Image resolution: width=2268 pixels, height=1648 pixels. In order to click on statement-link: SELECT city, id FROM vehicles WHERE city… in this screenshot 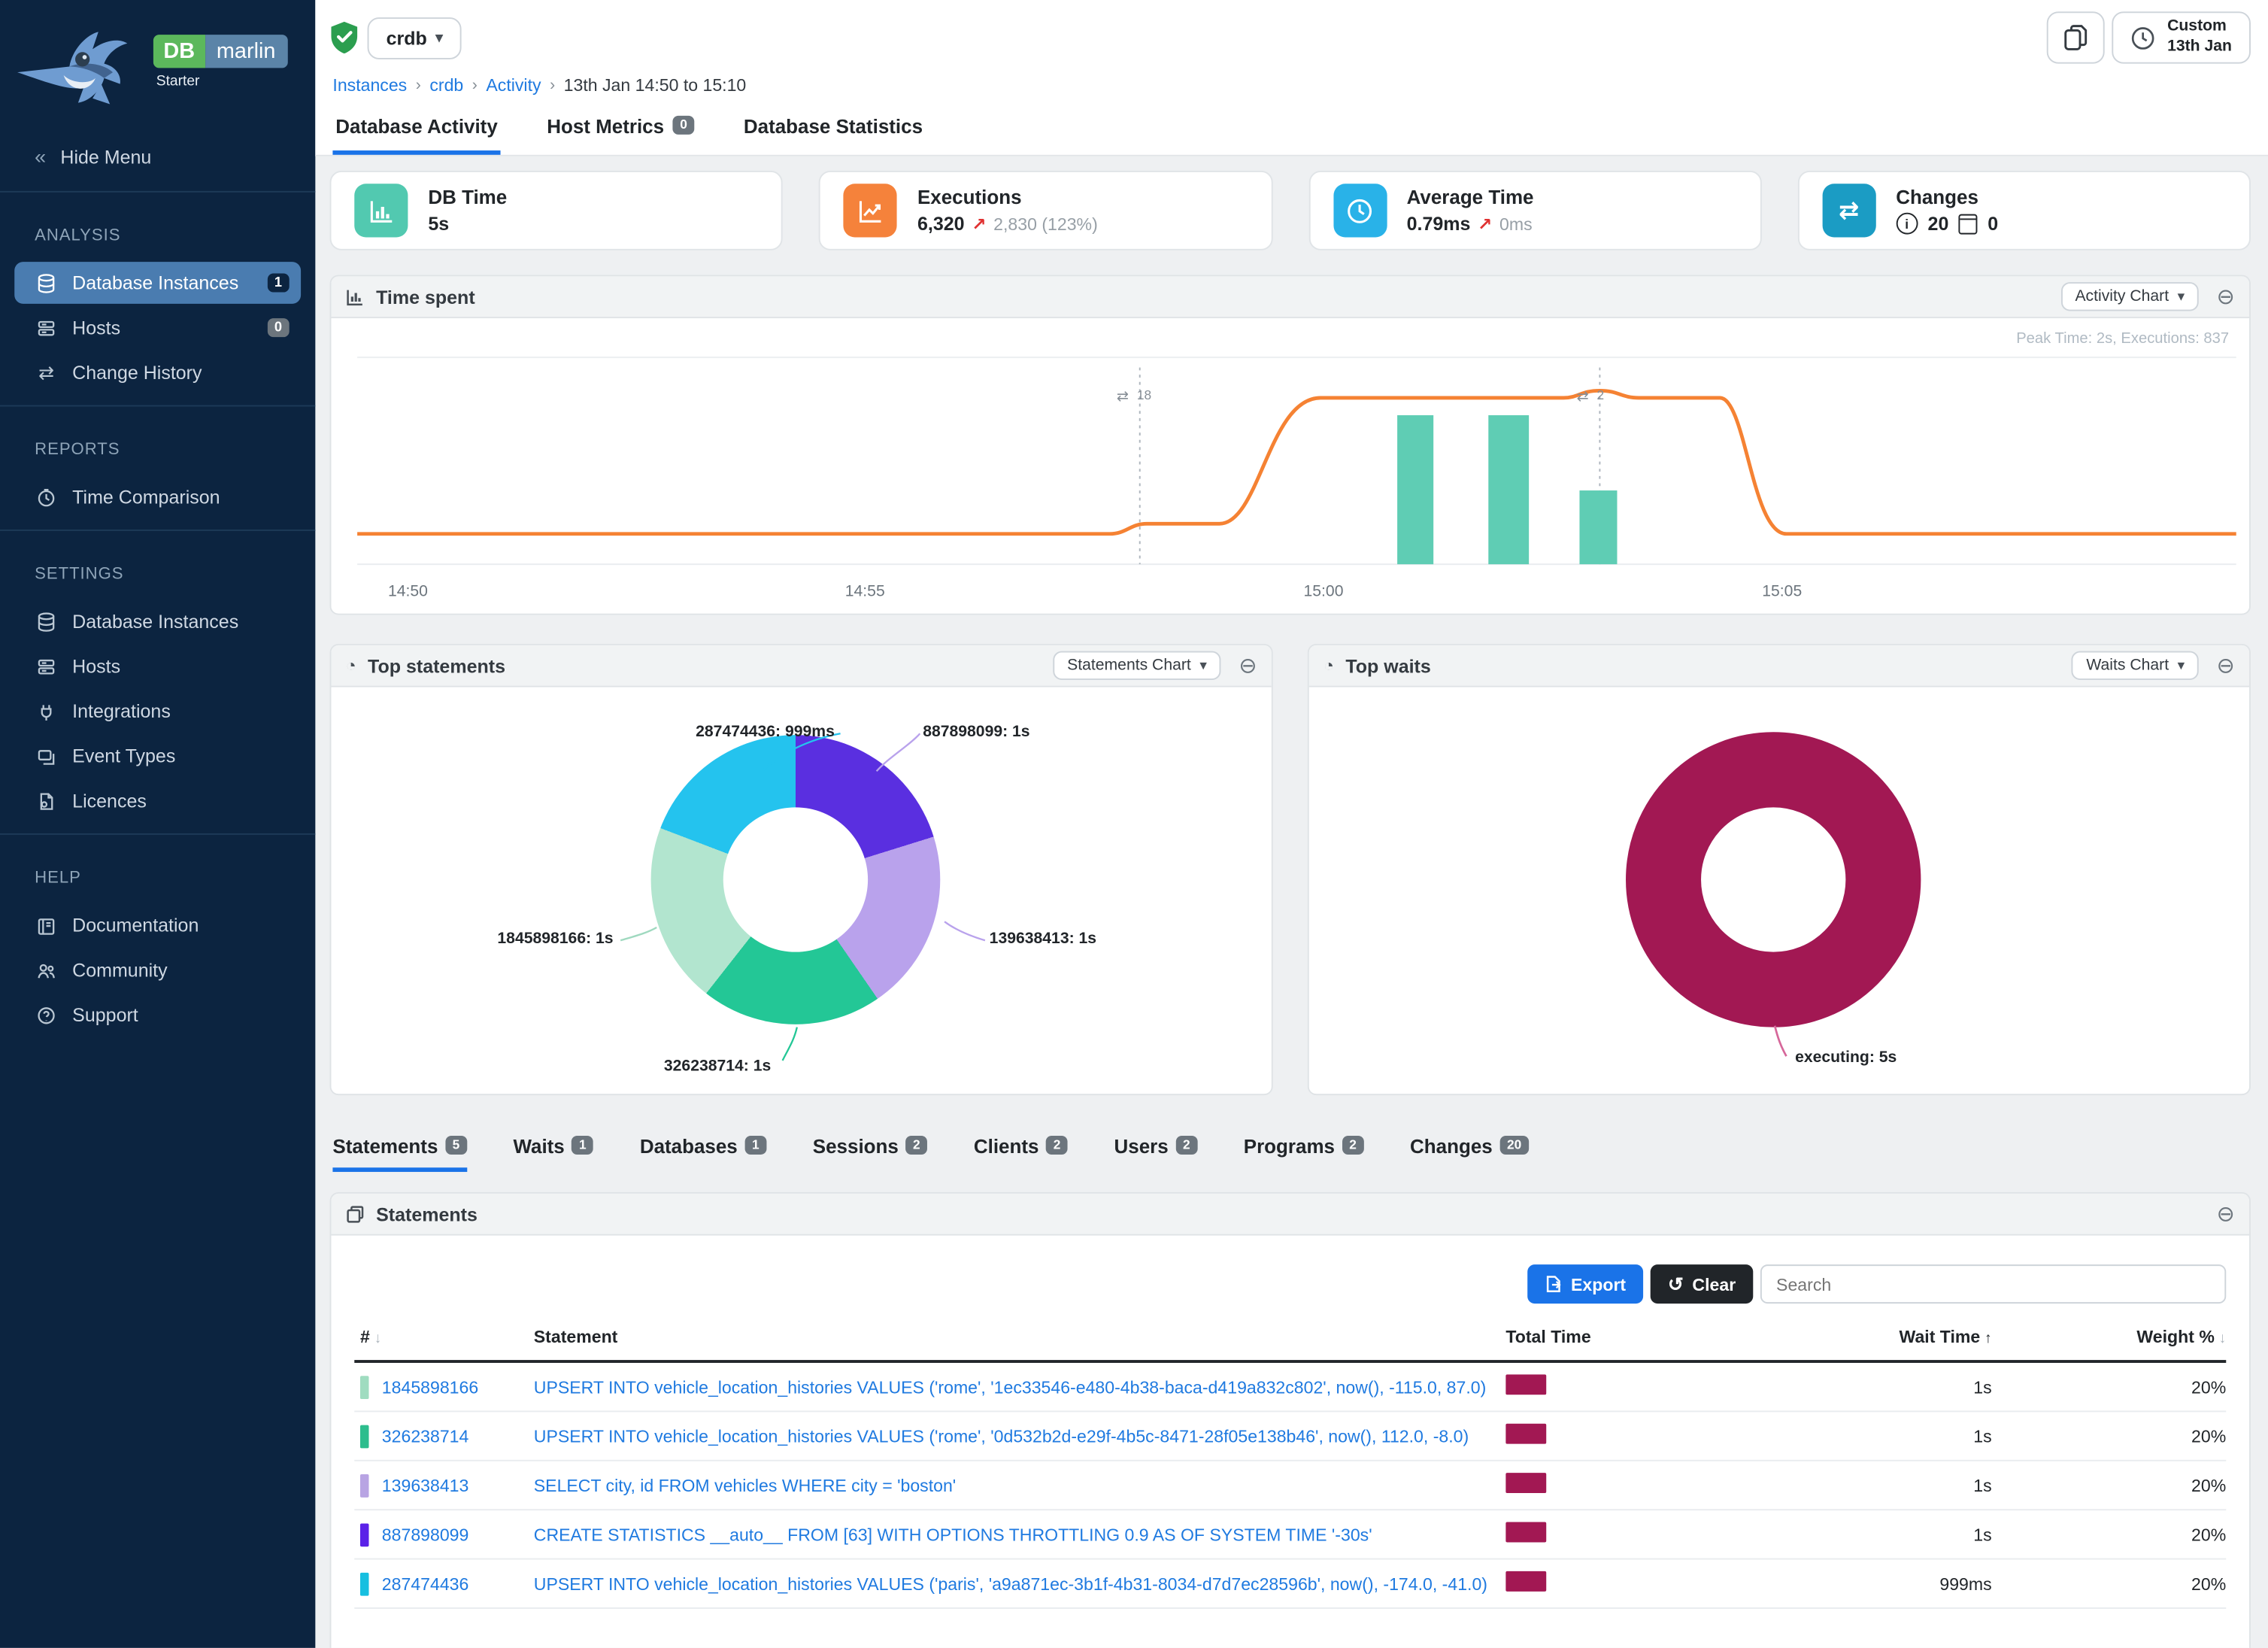, I will do `click(745, 1485)`.